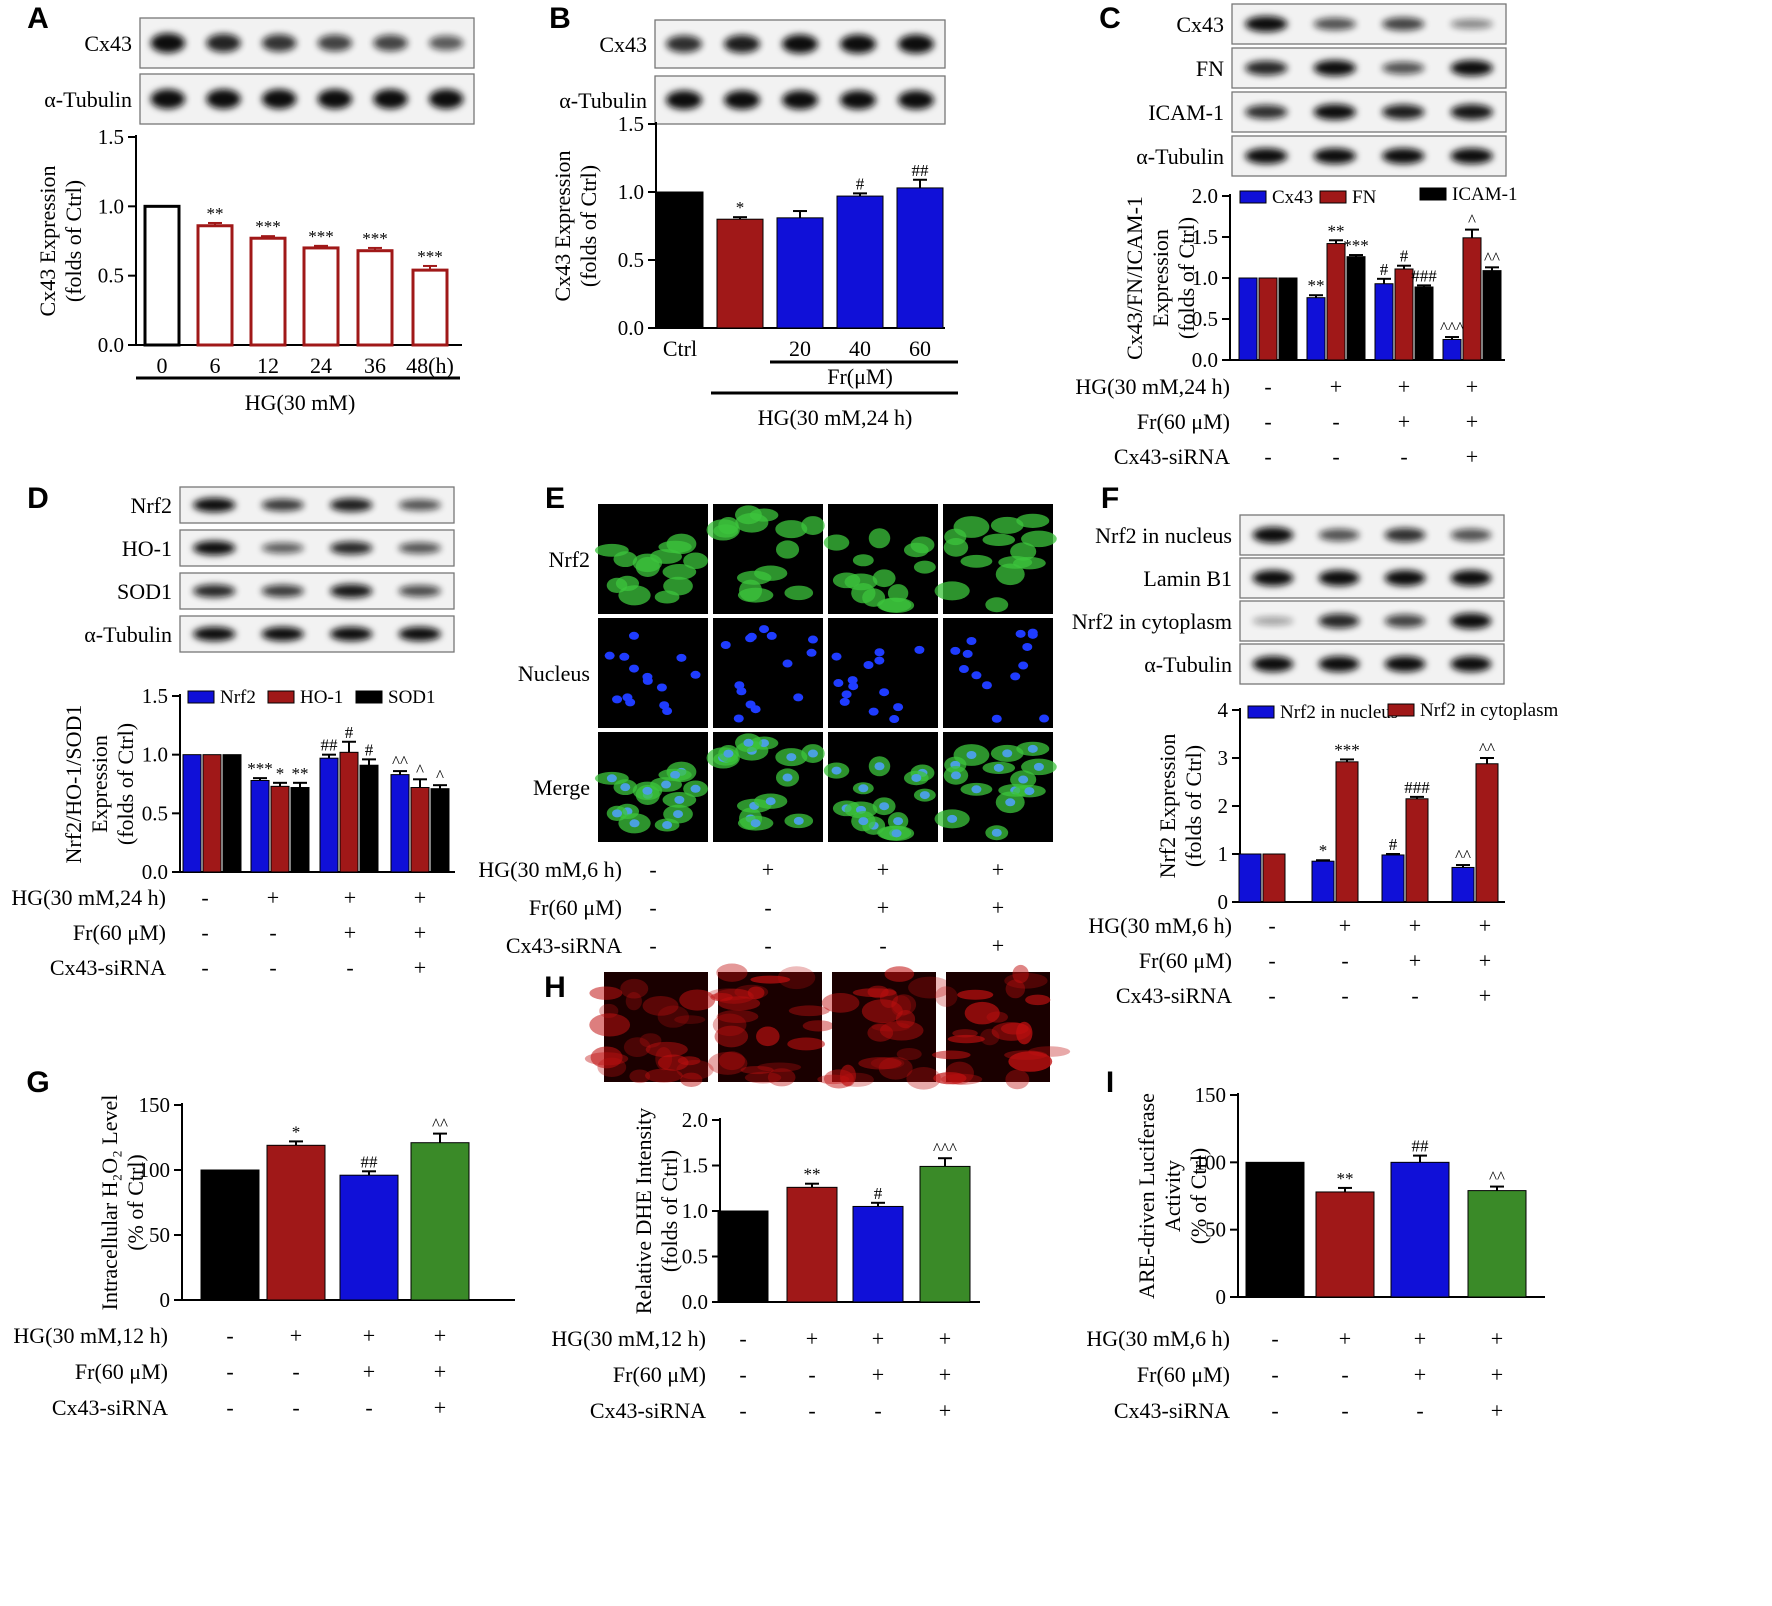  I want to click on x-tick-label: 48(h), so click(430, 365).